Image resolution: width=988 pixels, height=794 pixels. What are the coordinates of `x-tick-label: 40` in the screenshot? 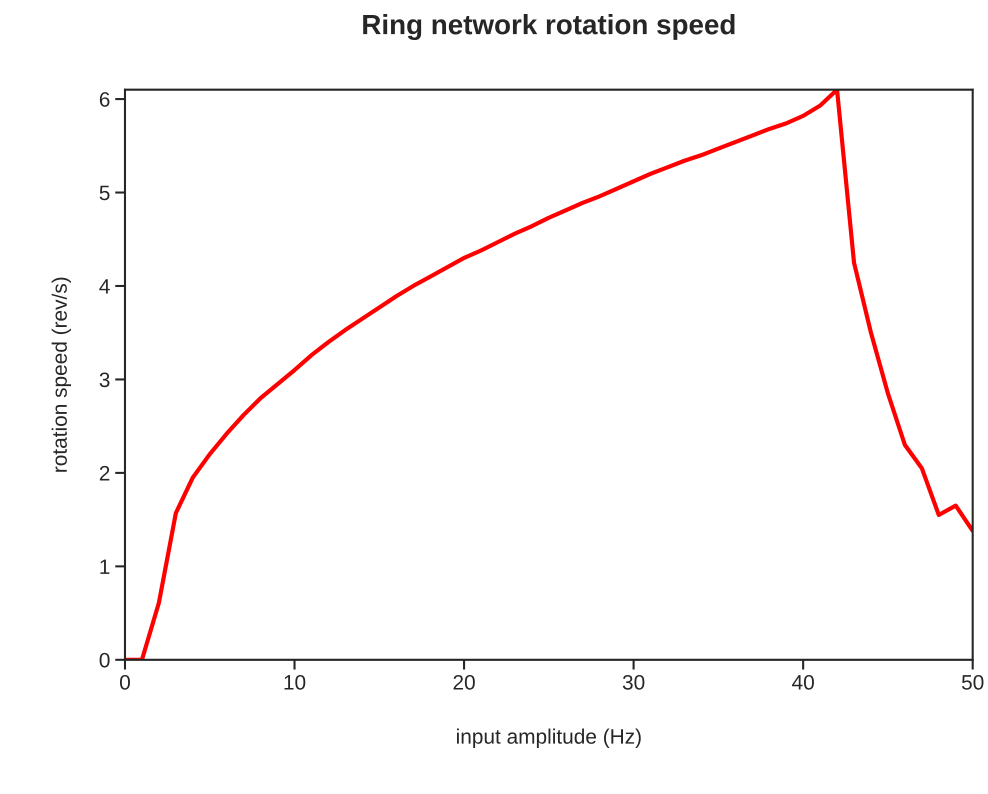 It's located at (803, 682).